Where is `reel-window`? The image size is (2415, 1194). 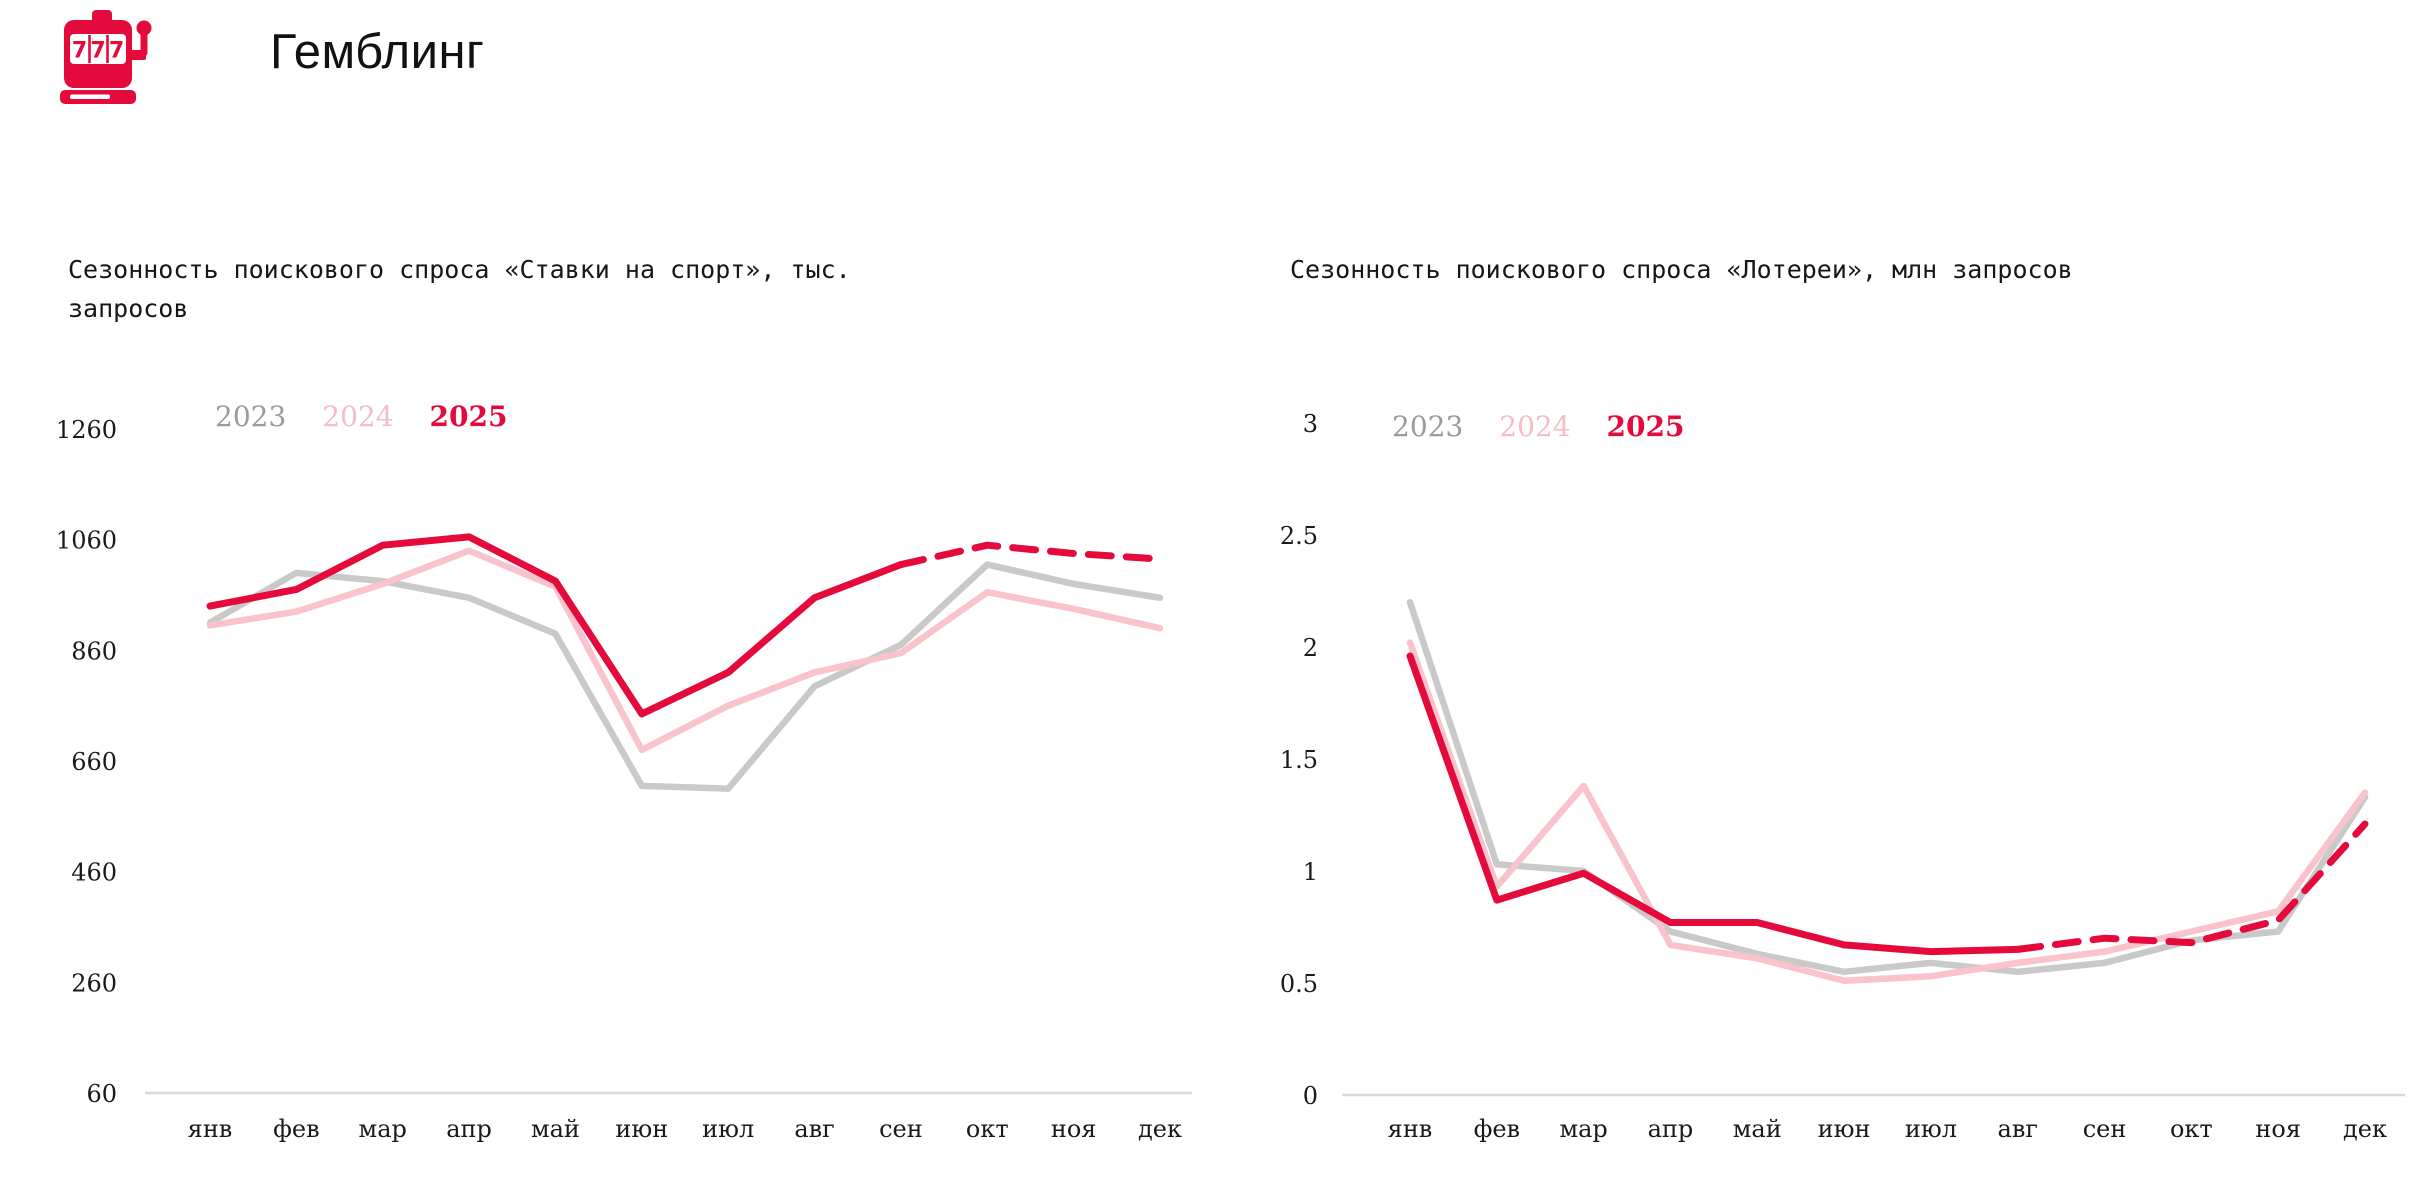
reel-window is located at coordinates (98, 49).